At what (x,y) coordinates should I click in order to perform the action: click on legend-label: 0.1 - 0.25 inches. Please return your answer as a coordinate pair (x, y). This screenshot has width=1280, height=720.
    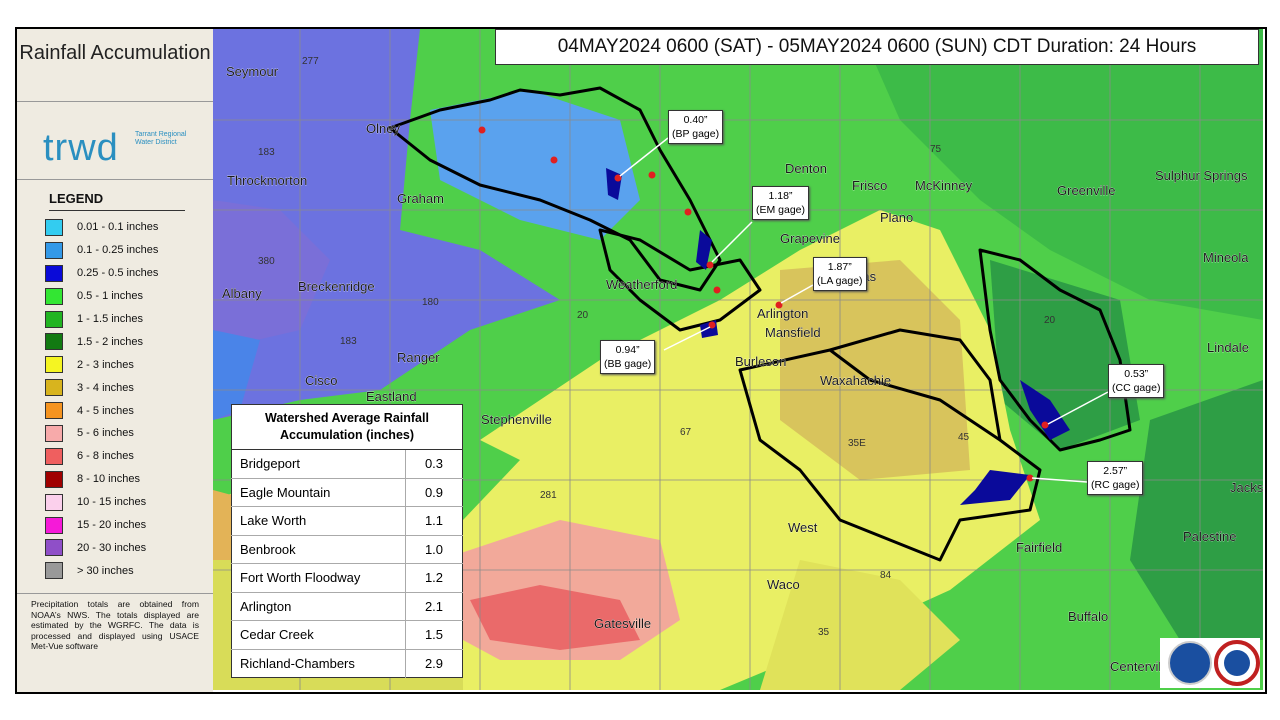
    Looking at the image, I should click on (118, 250).